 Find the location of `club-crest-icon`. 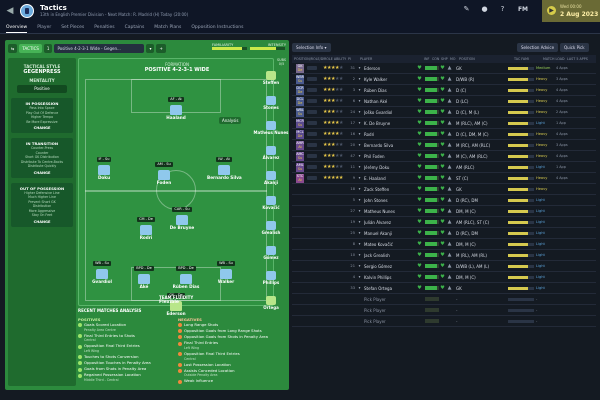

club-crest-icon is located at coordinates (27, 11).